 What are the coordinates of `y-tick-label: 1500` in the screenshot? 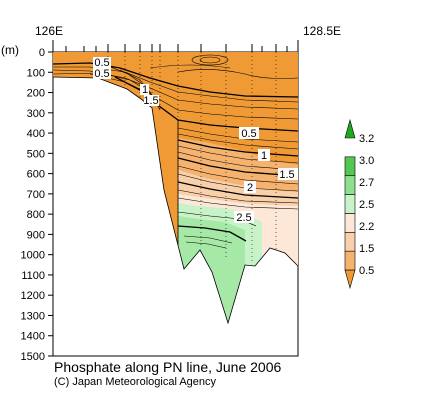 It's located at (33, 357).